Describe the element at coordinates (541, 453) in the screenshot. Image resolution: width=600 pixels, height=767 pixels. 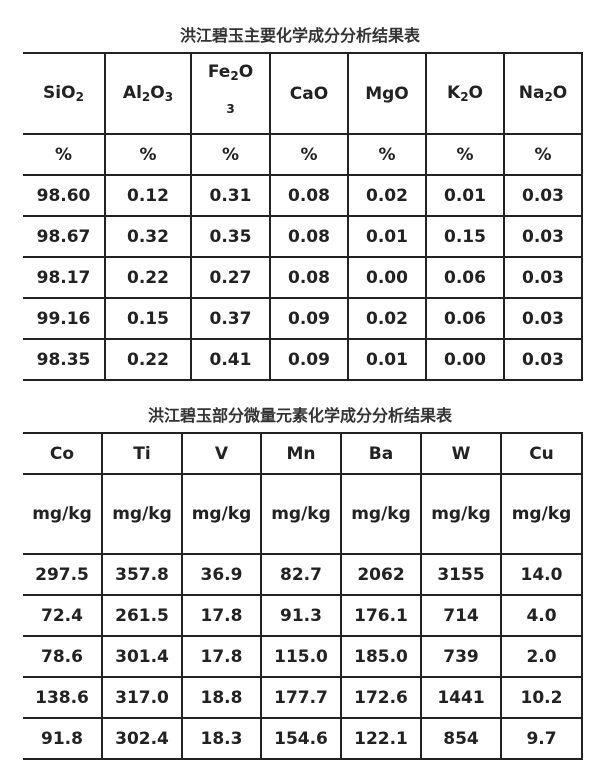
I see `header-cell-text: Cu` at that location.